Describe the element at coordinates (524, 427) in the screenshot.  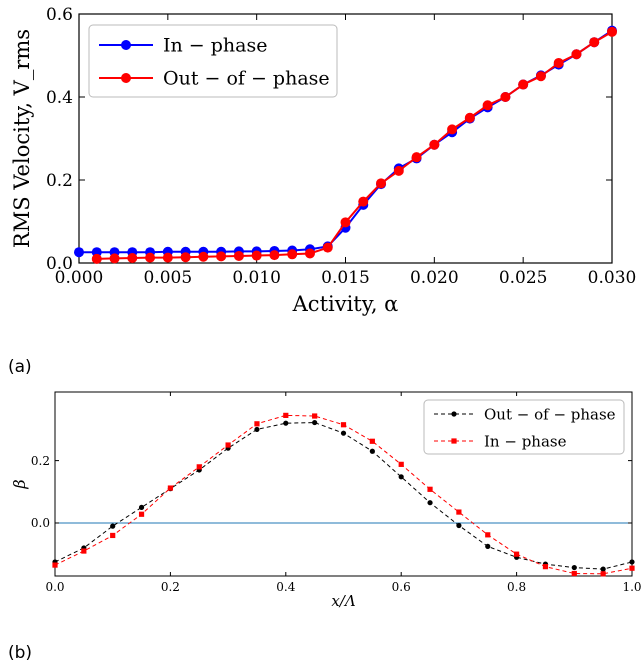
I see `chart-b-legend: Out − of − phase In − phase` at that location.